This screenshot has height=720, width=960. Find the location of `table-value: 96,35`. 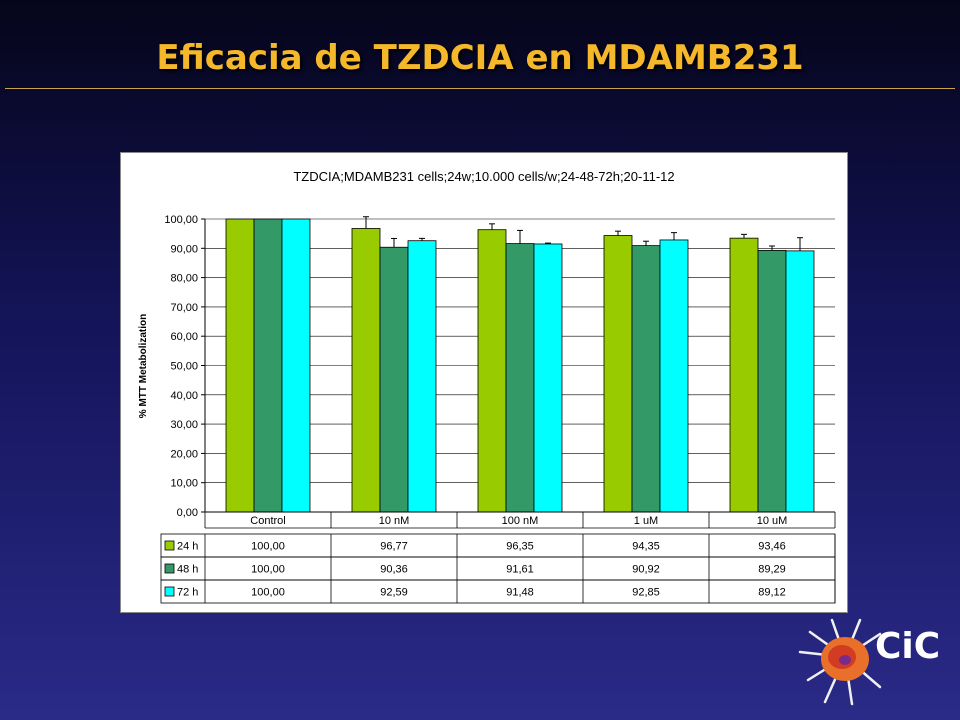

table-value: 96,35 is located at coordinates (520, 547).